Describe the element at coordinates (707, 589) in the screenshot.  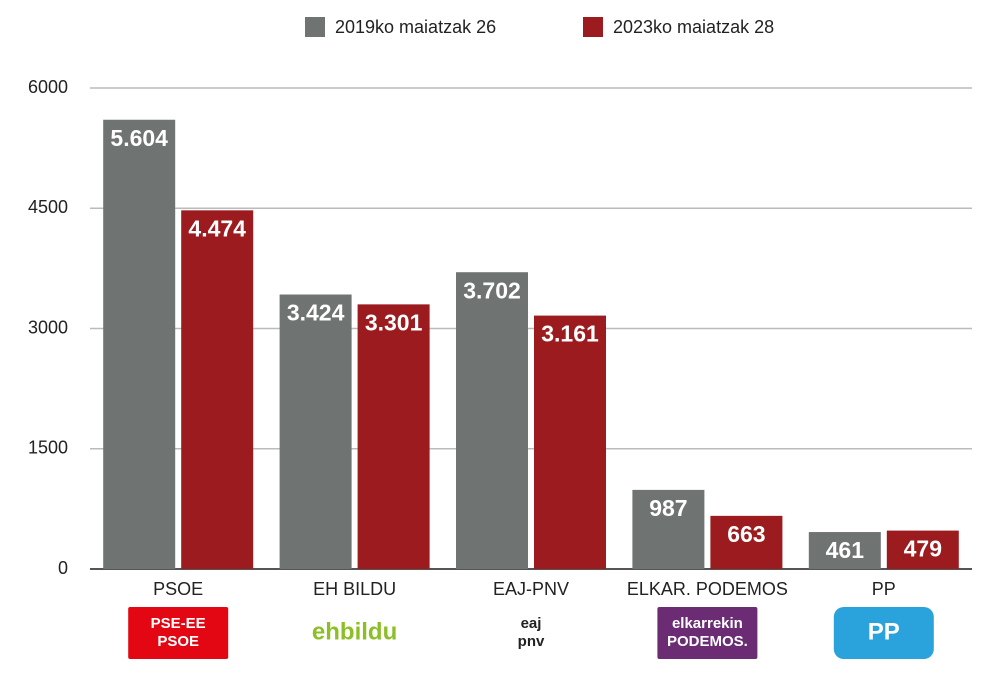
I see `x-tick-label: ELKAR. PODEMOS` at that location.